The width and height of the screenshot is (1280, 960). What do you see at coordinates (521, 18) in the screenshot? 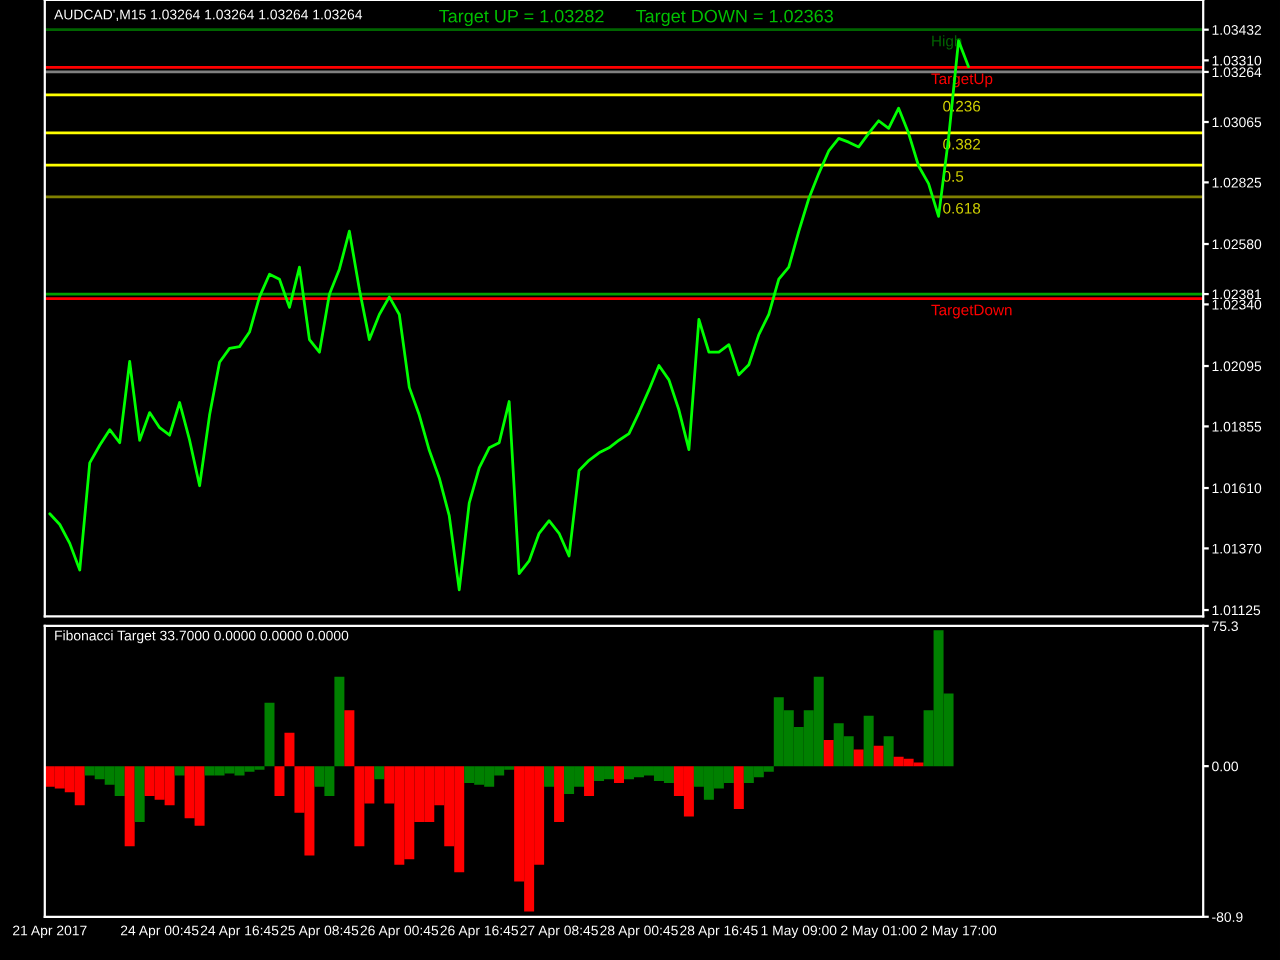
I see `annotation: Target UP = 1.03282` at bounding box center [521, 18].